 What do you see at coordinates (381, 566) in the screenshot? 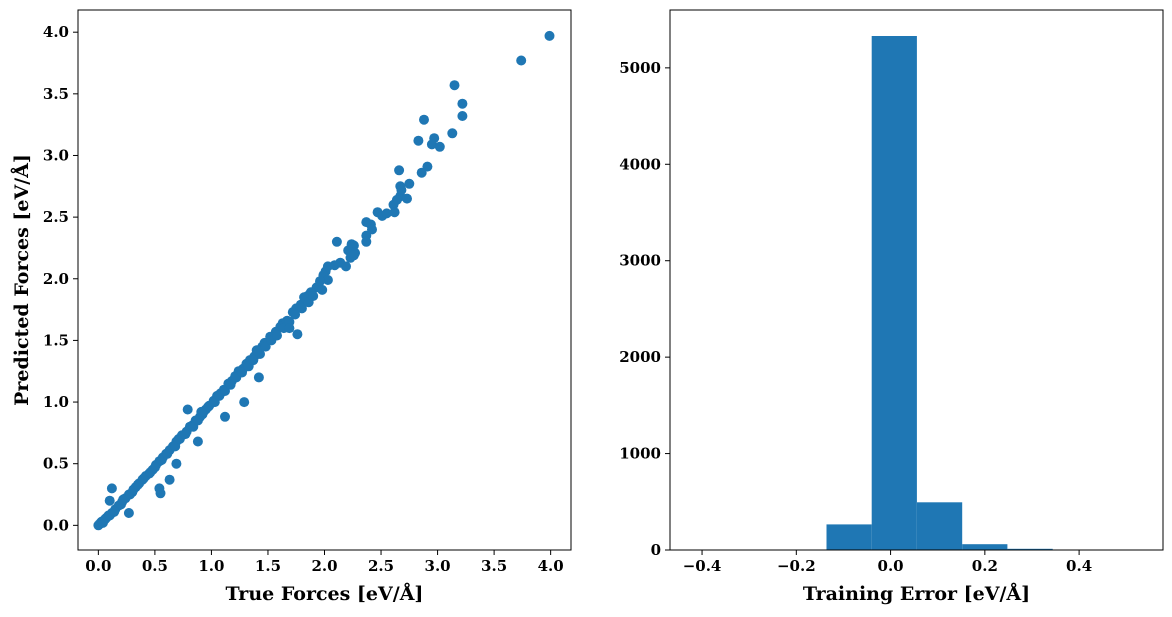
I see `x-tick-label: 2.5` at bounding box center [381, 566].